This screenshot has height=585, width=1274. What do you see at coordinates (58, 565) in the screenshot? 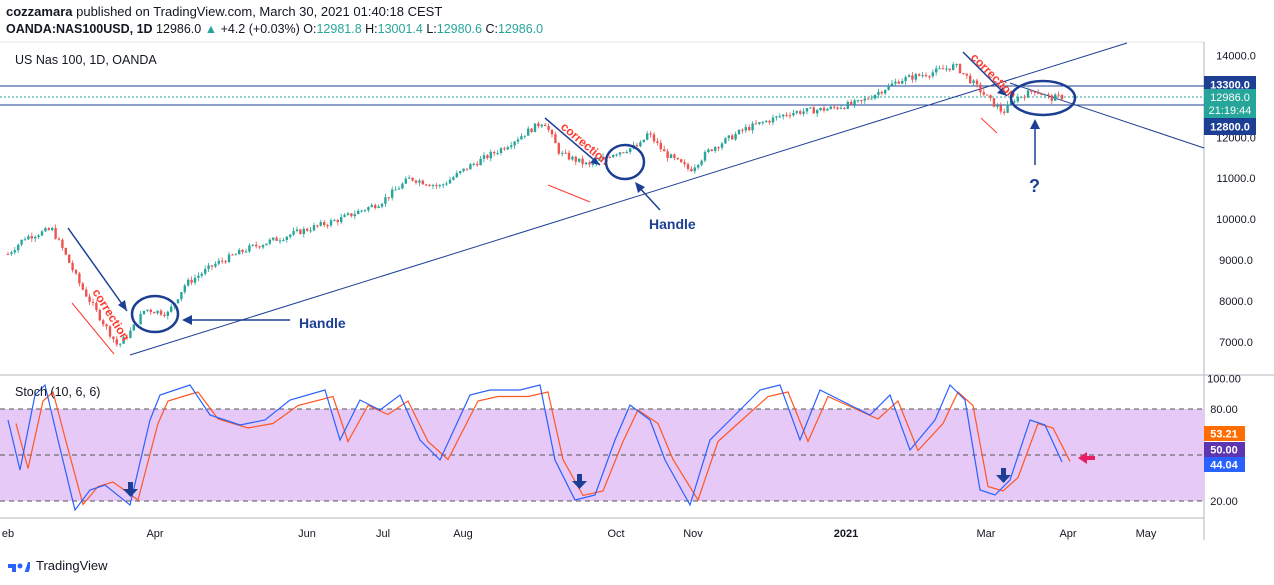
I see `footer-brand: TradingView` at bounding box center [58, 565].